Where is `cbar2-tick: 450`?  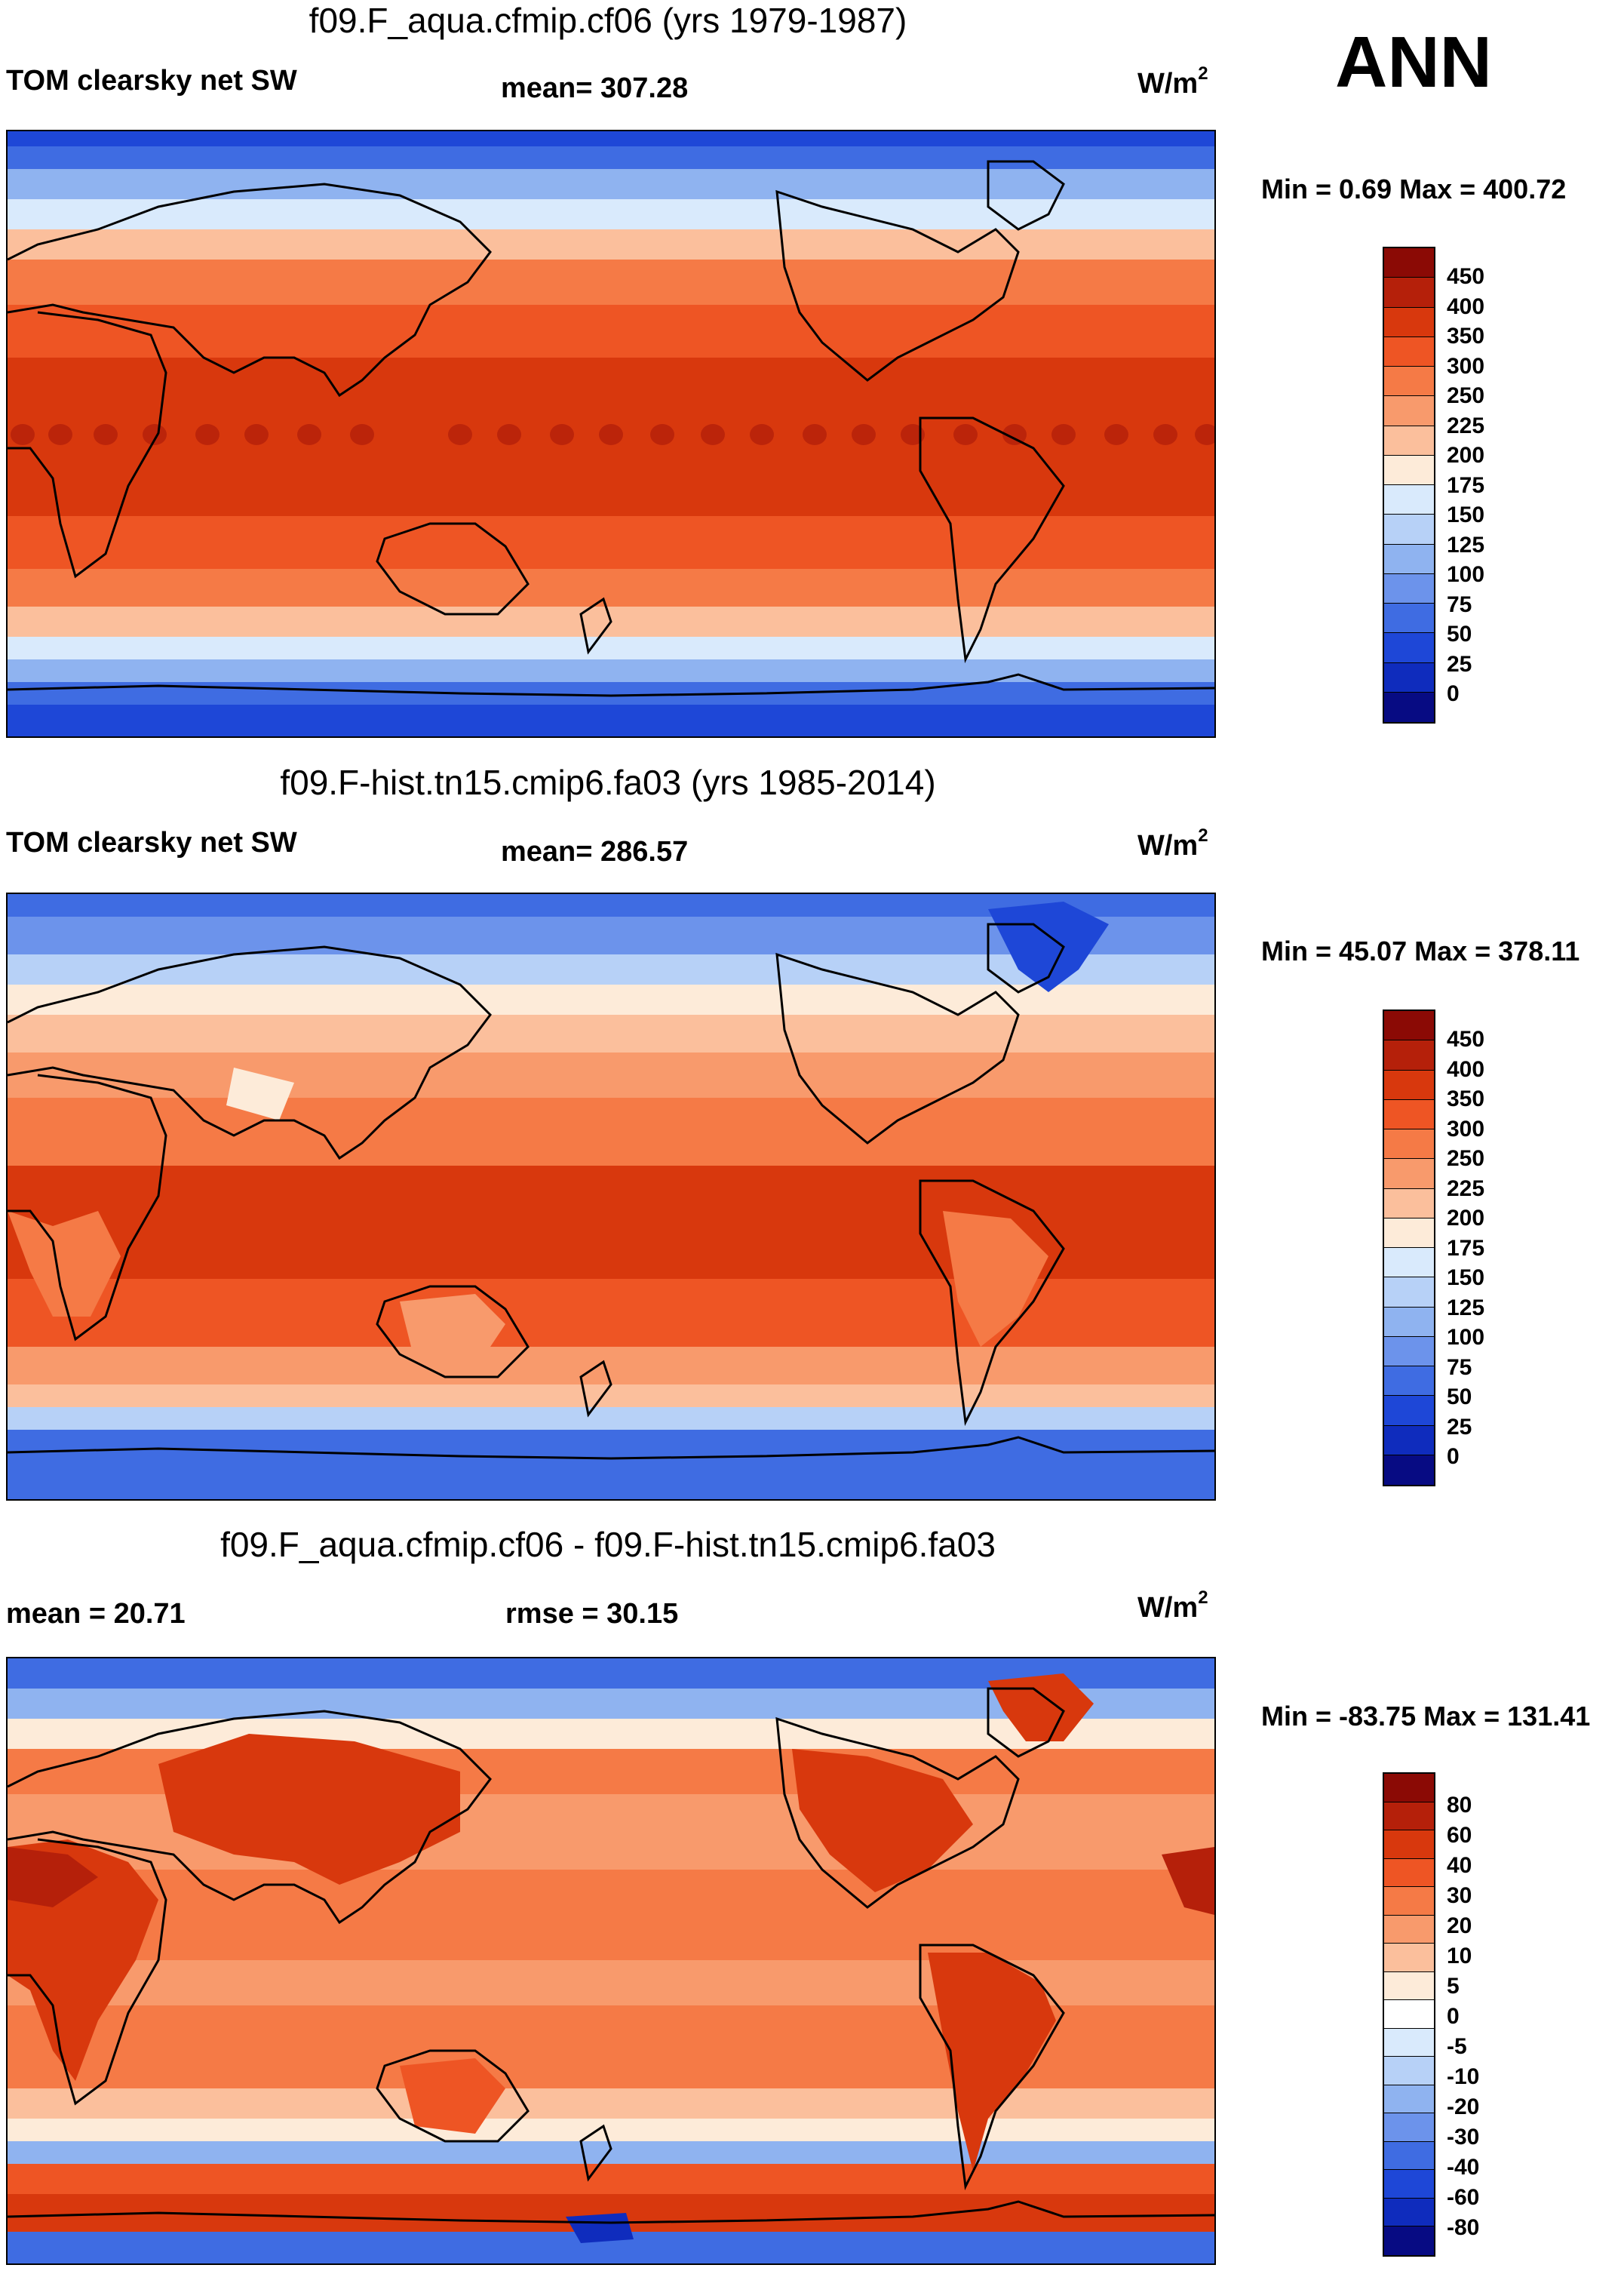
cbar2-tick: 450 is located at coordinates (1466, 1040).